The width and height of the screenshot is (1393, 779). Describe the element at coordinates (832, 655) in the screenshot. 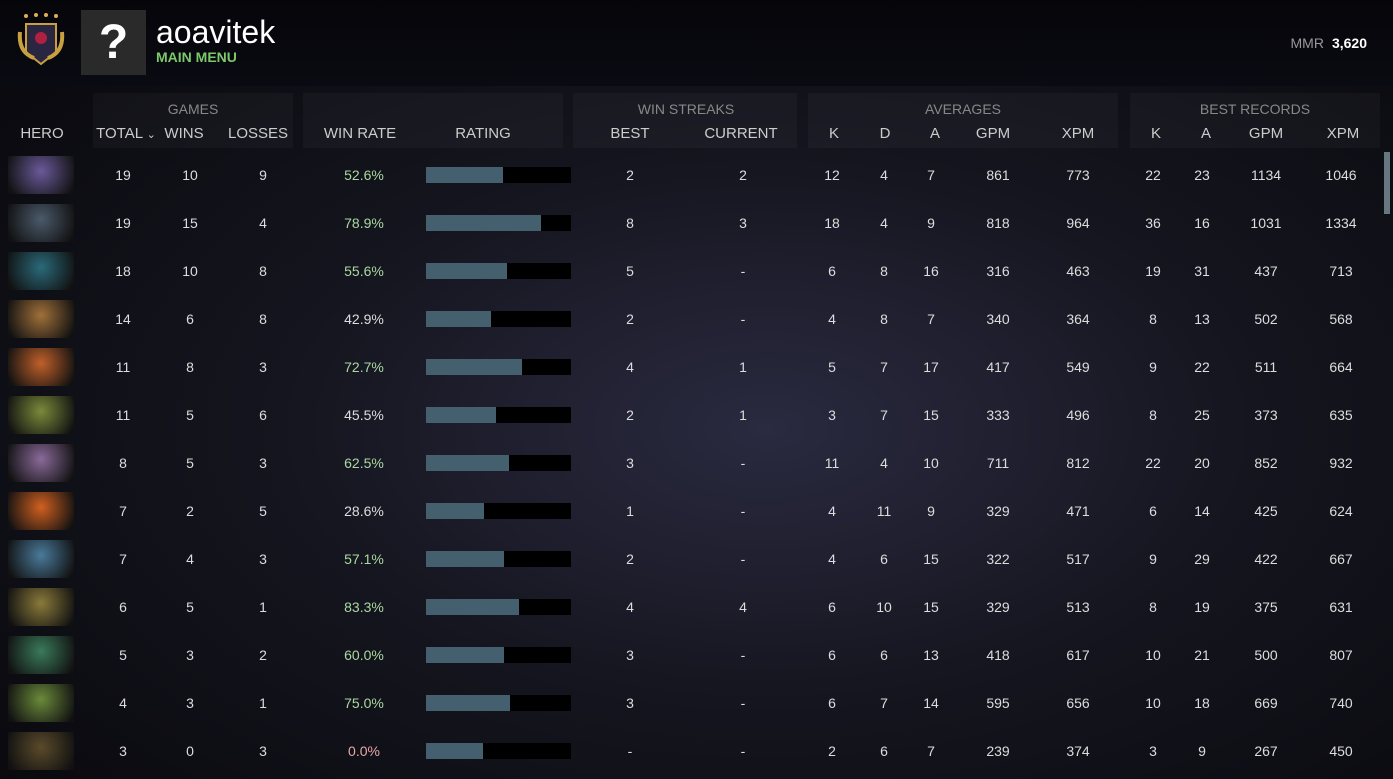

I see `cell-k: 6` at that location.